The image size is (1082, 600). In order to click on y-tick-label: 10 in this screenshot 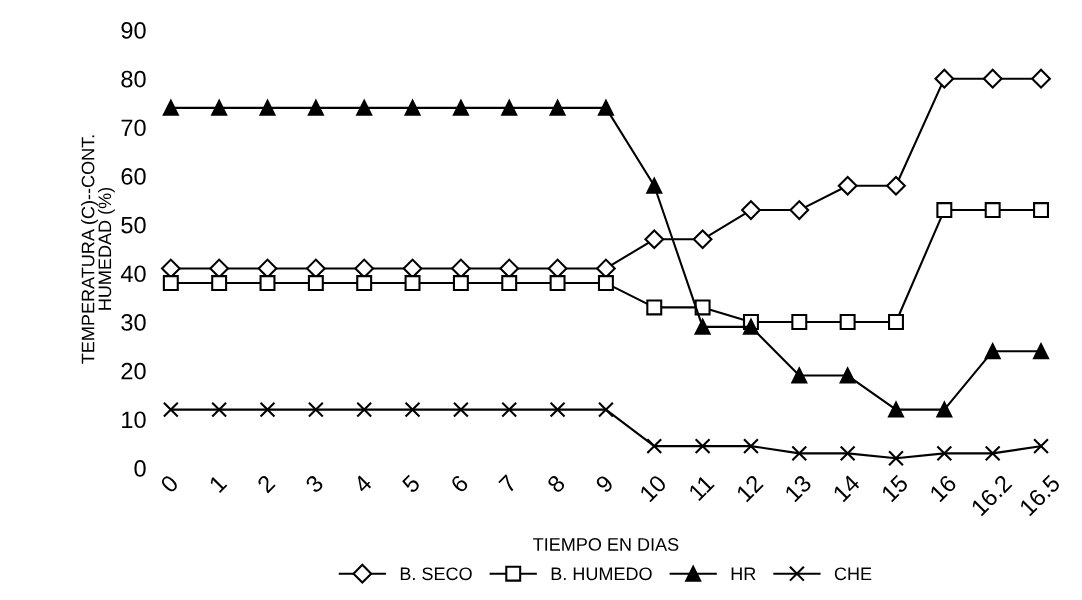, I will do `click(134, 420)`.